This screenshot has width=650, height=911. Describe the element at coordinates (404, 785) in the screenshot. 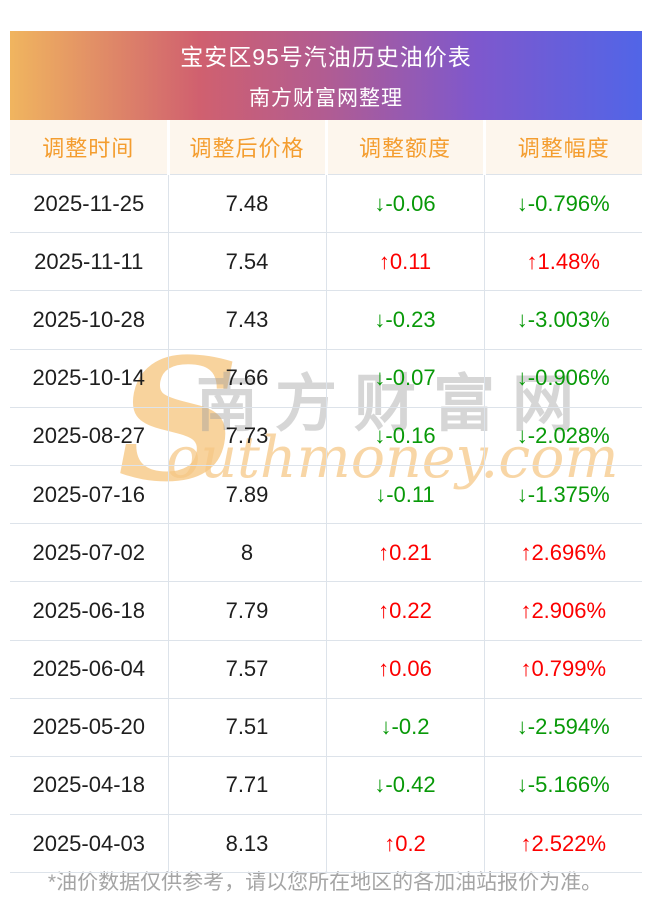

I see `change-cell: ↓-0.42` at that location.